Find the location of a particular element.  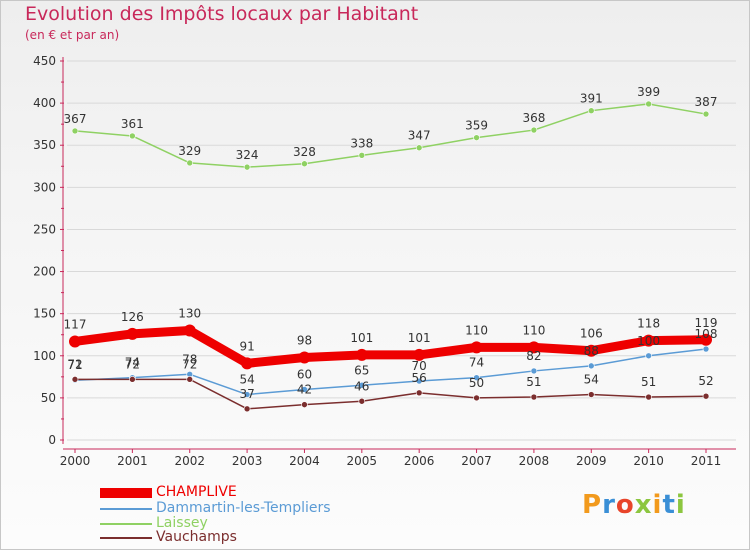

data-label-vauchamps-2001: 72 is located at coordinates (132, 364).